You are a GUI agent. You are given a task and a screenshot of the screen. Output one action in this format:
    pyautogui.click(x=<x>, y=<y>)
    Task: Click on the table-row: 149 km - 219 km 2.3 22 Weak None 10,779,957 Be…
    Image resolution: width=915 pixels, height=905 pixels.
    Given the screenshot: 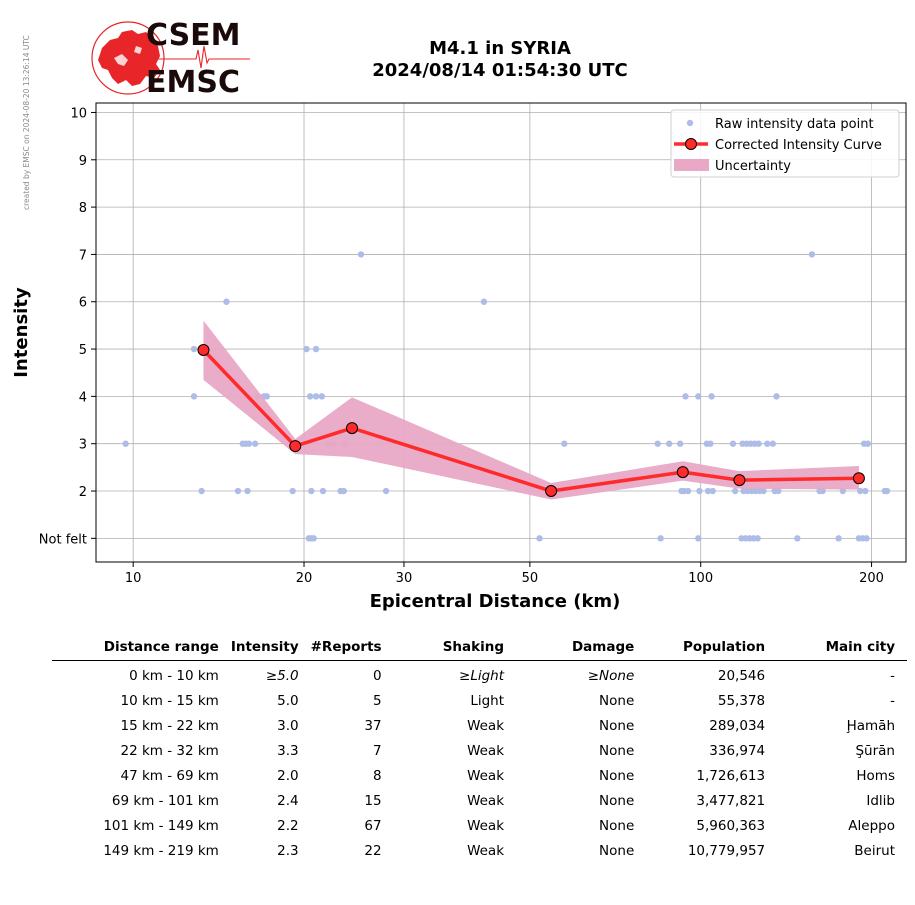 What is the action you would take?
    pyautogui.click(x=479, y=850)
    